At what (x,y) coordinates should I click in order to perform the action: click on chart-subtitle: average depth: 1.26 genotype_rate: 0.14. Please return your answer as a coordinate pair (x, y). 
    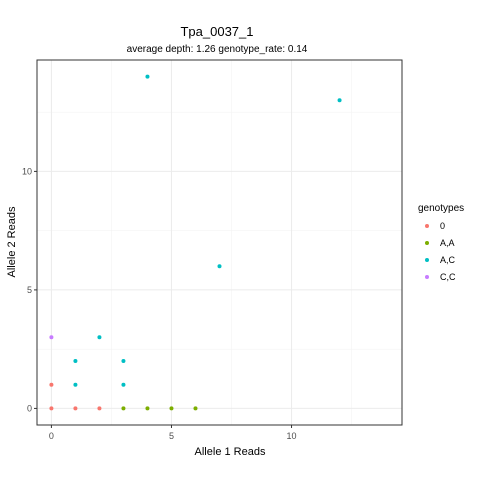
    Looking at the image, I should click on (217, 49).